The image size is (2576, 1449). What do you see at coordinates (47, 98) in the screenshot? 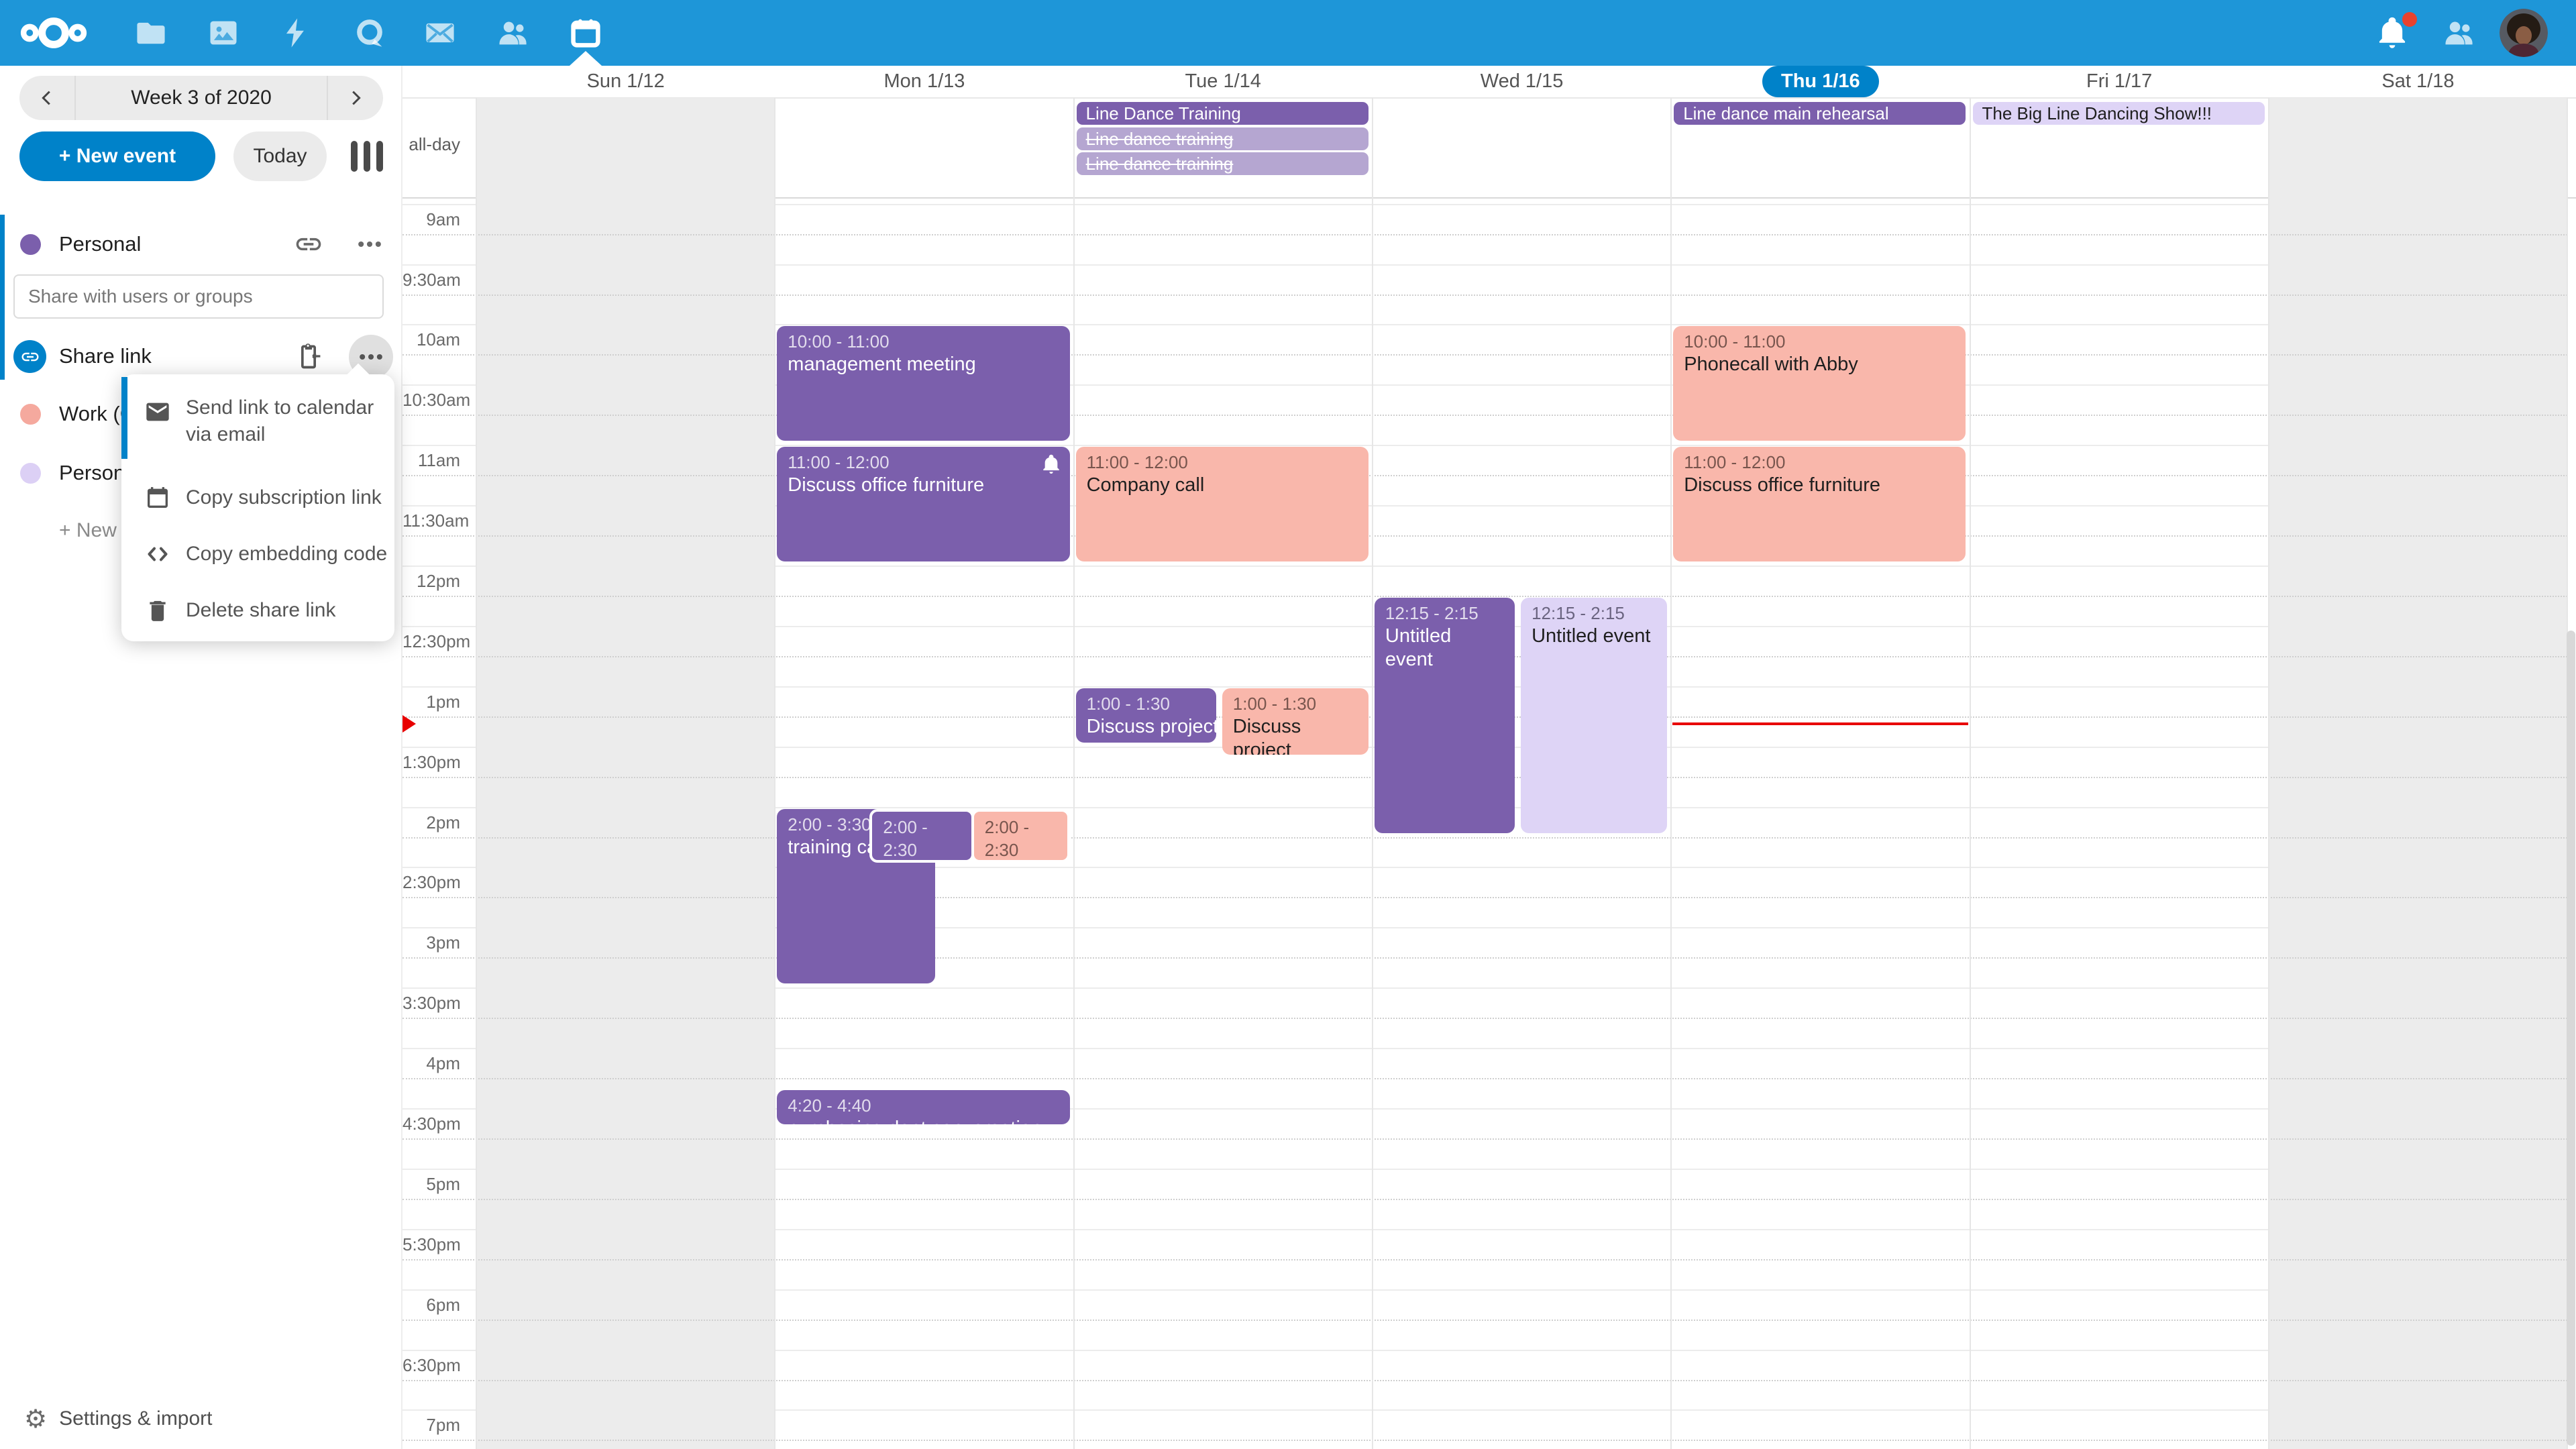
I see `previous-week-button` at bounding box center [47, 98].